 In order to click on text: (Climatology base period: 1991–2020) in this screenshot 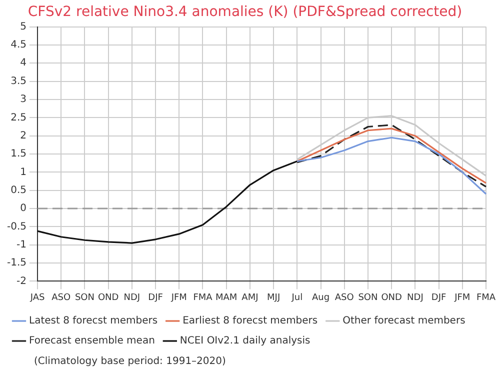, I will do `click(130, 361)`.